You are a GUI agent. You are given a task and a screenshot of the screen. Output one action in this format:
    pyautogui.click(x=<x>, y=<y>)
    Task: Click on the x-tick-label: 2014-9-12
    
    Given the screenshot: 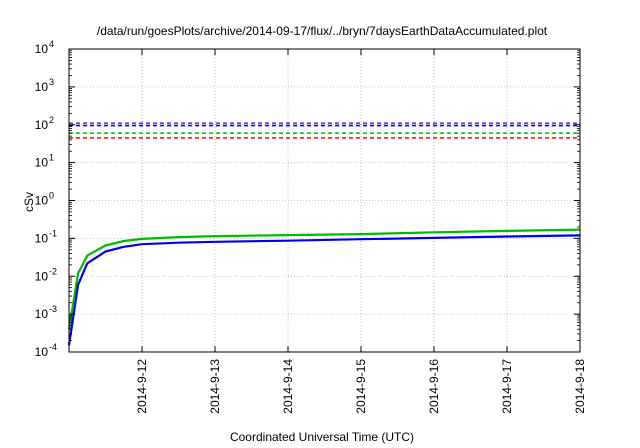 What is the action you would take?
    pyautogui.click(x=142, y=386)
    